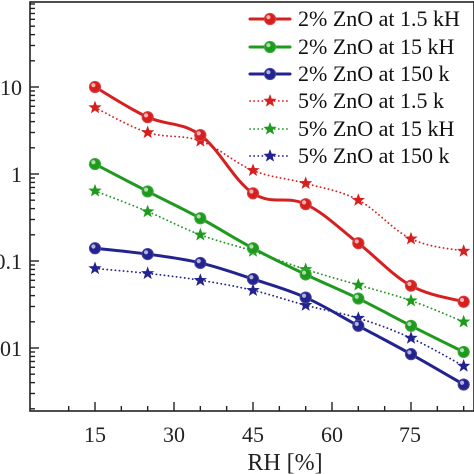 This screenshot has height=474, width=474. I want to click on series-2-point-8-highlight, so click(462, 350).